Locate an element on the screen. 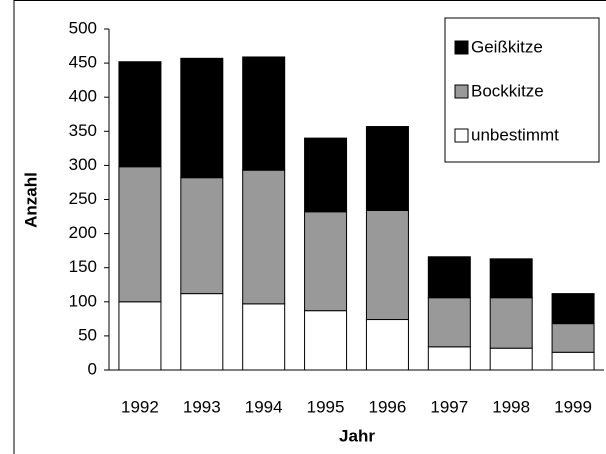  y-axis-title: Anzahl is located at coordinates (30, 200).